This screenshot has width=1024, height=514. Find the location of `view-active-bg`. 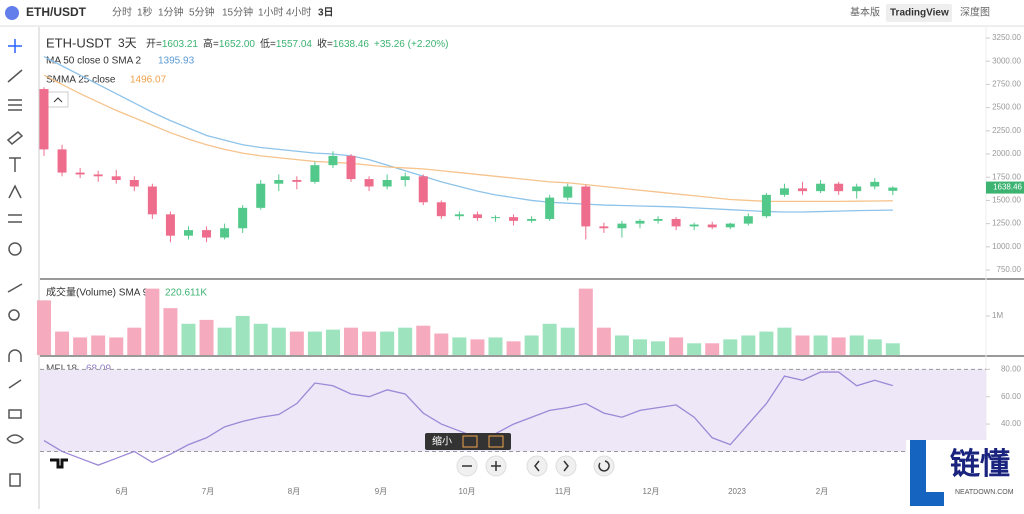

view-active-bg is located at coordinates (919, 13).